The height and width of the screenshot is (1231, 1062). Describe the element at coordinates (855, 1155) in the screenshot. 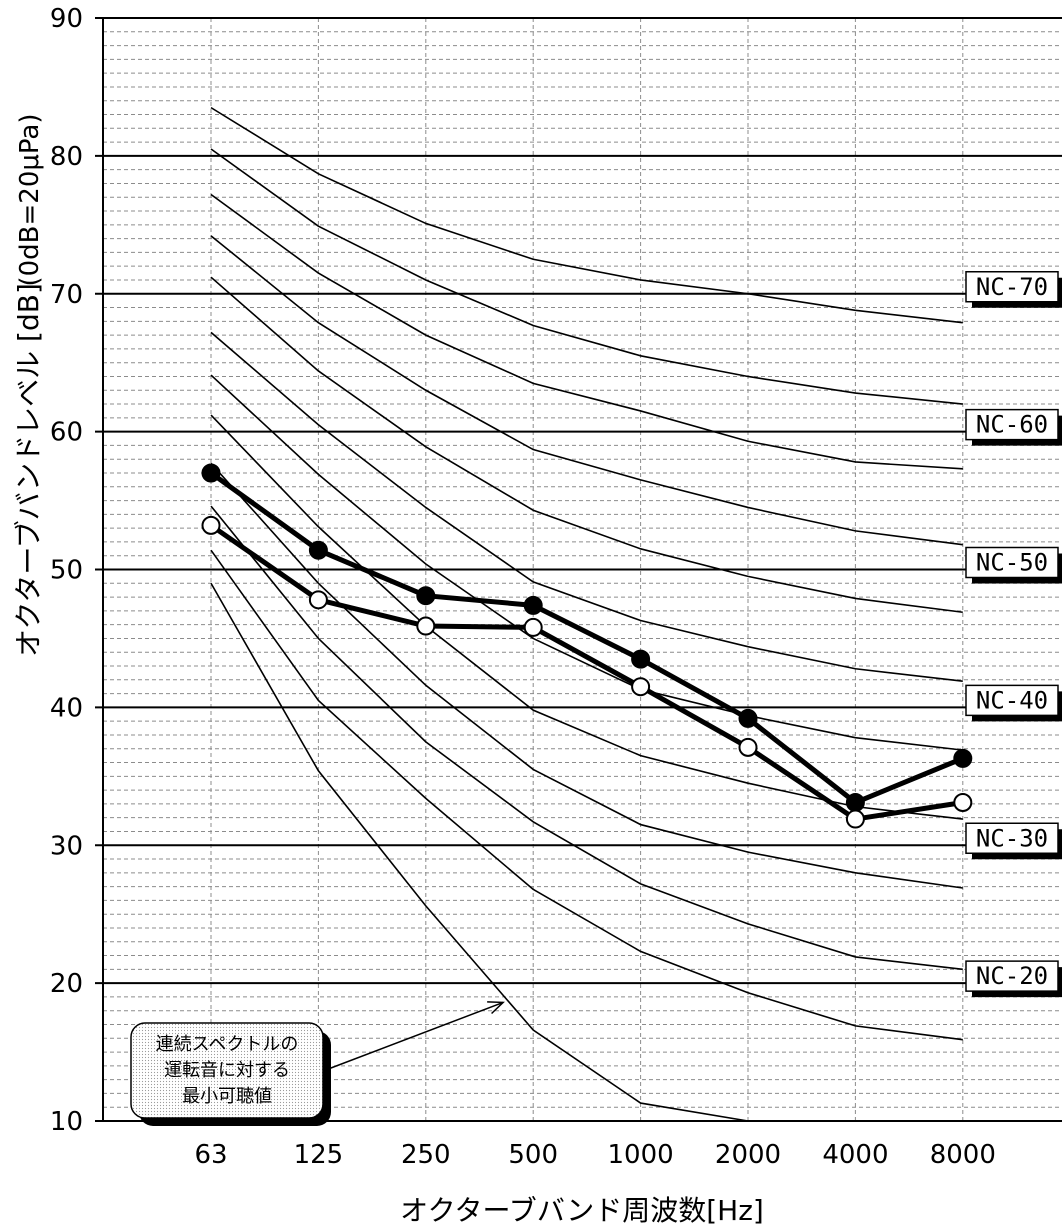

I see `x-tick-label: 4000` at that location.